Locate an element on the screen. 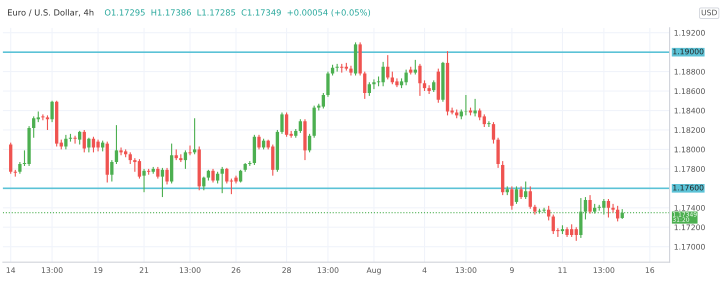 The width and height of the screenshot is (720, 293). text: O1.17295 H1.17386 L1.17285 C1.17349 +0.00054 (+0.05%) is located at coordinates (237, 13).